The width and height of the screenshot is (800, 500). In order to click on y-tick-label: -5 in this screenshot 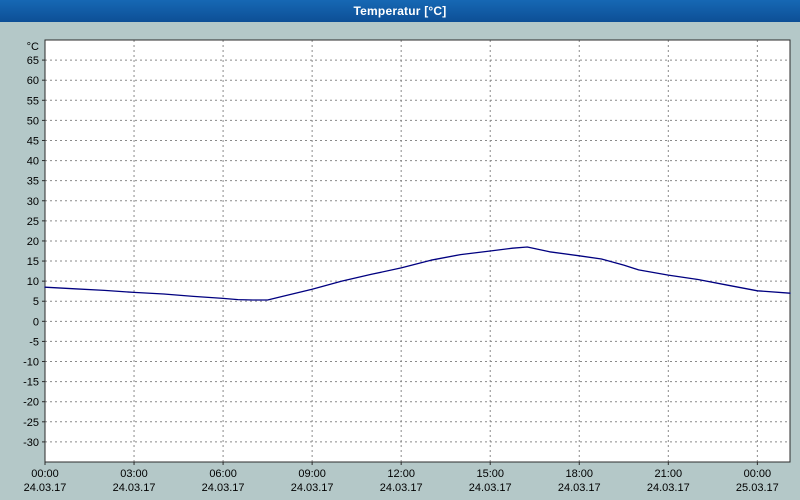, I will do `click(34, 342)`.